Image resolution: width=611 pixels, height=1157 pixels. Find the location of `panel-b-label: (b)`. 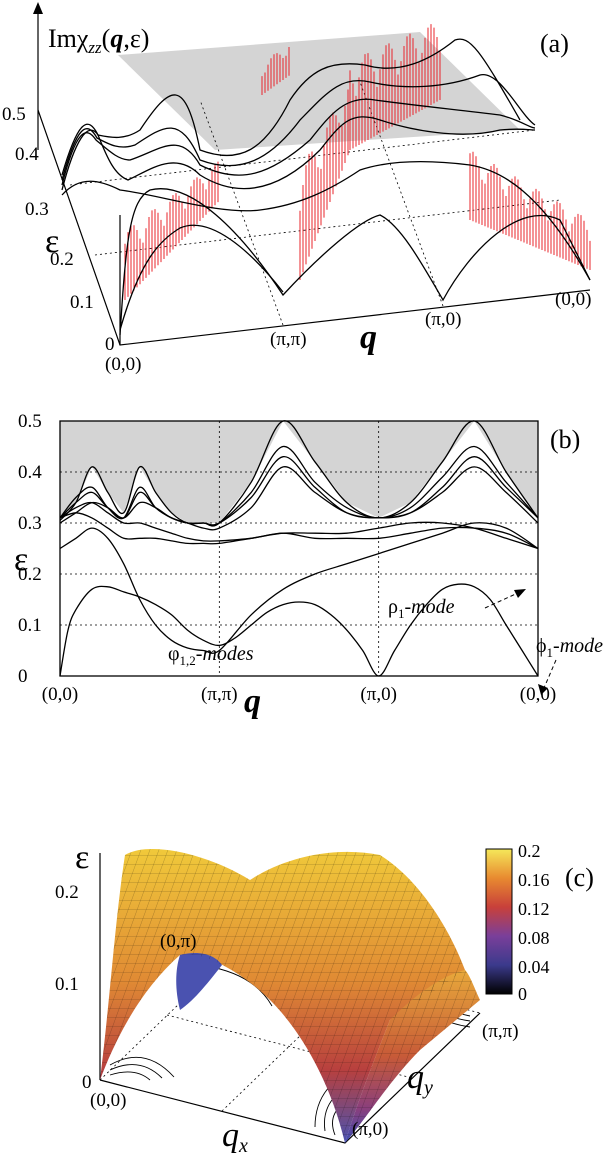

panel-b-label: (b) is located at coordinates (565, 439).